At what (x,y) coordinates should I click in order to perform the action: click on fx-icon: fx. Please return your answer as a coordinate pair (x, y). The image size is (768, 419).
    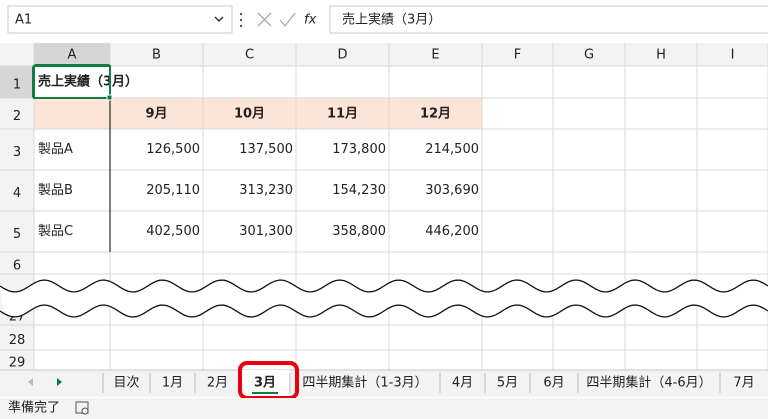
    Looking at the image, I should click on (310, 20).